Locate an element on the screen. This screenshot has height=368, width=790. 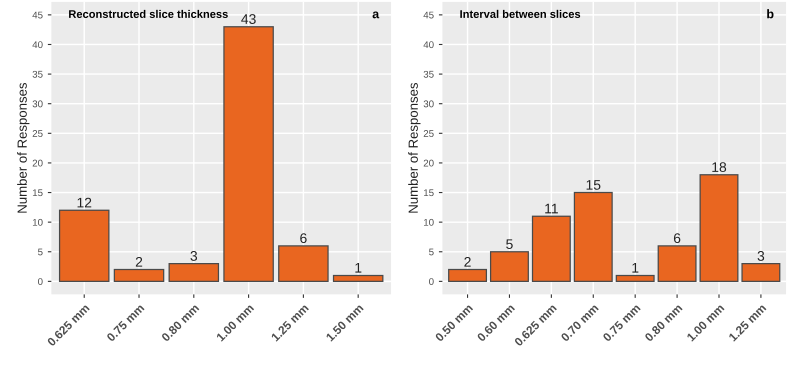
data-label: 11 is located at coordinates (551, 209).